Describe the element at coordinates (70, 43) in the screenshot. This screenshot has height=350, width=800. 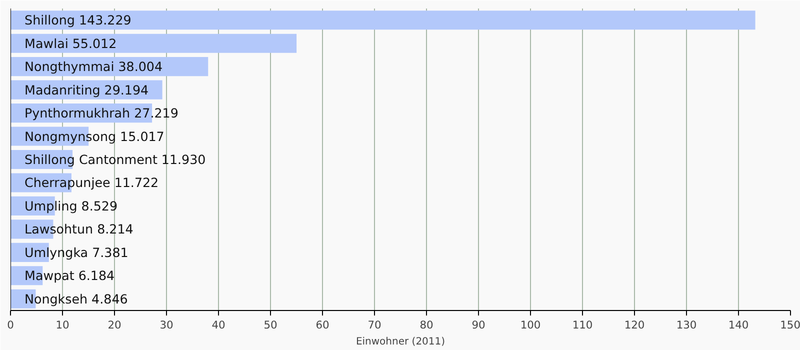
I see `category-label: Mawlai 55.012` at that location.